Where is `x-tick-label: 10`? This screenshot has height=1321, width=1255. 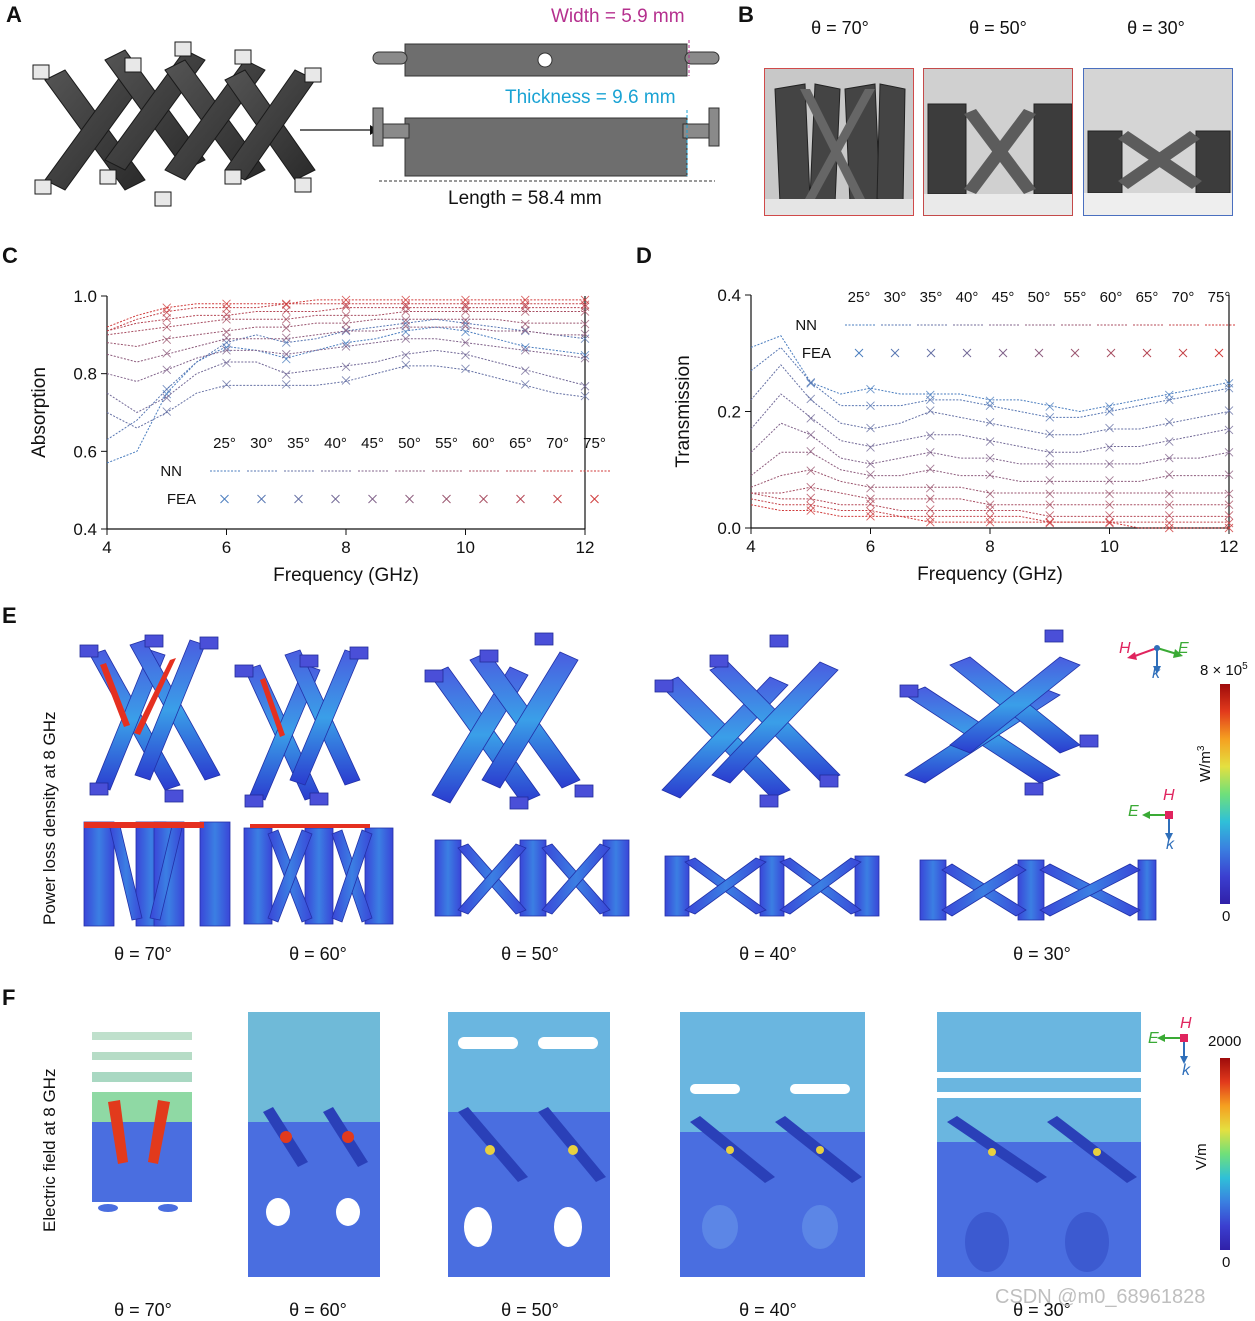
x-tick-label: 10 is located at coordinates (465, 547).